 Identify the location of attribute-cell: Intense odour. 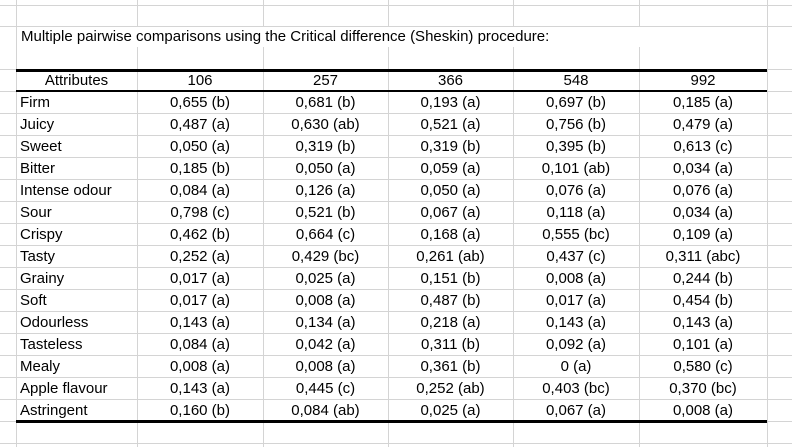
(66, 190).